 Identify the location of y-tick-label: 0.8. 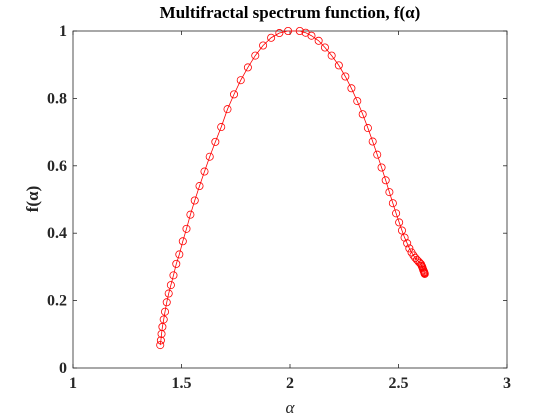
(57, 98).